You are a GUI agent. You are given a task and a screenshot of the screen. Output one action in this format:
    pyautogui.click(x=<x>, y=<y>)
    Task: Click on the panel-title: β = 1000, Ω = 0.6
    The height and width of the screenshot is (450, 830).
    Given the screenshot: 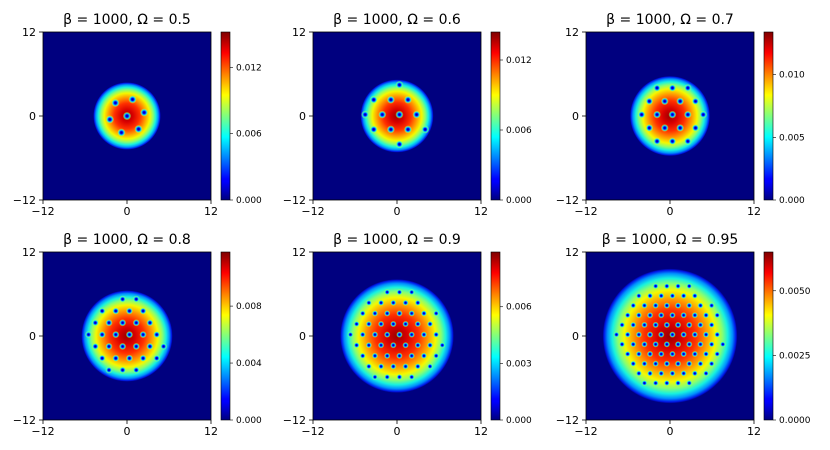 What is the action you would take?
    pyautogui.click(x=397, y=20)
    